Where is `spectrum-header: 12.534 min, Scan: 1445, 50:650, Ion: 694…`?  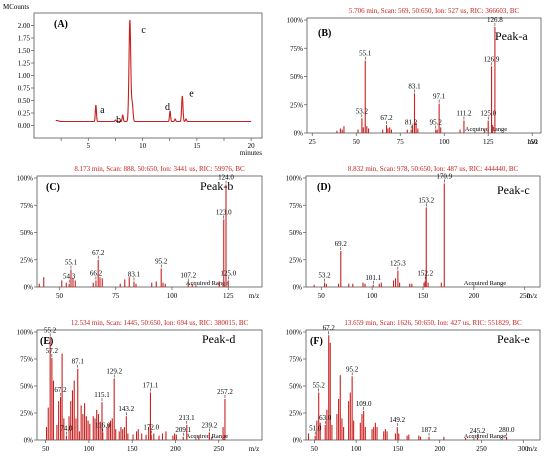 spectrum-header: 12.534 min, Scan: 1445, 50:650, Ion: 694… is located at coordinates (160, 323).